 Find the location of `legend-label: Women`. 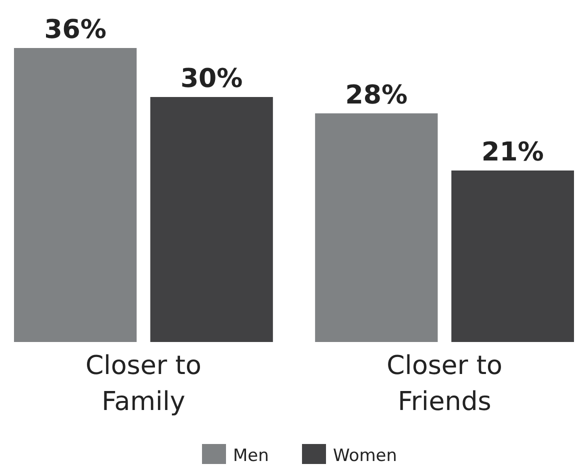

legend-label: Women is located at coordinates (365, 456).